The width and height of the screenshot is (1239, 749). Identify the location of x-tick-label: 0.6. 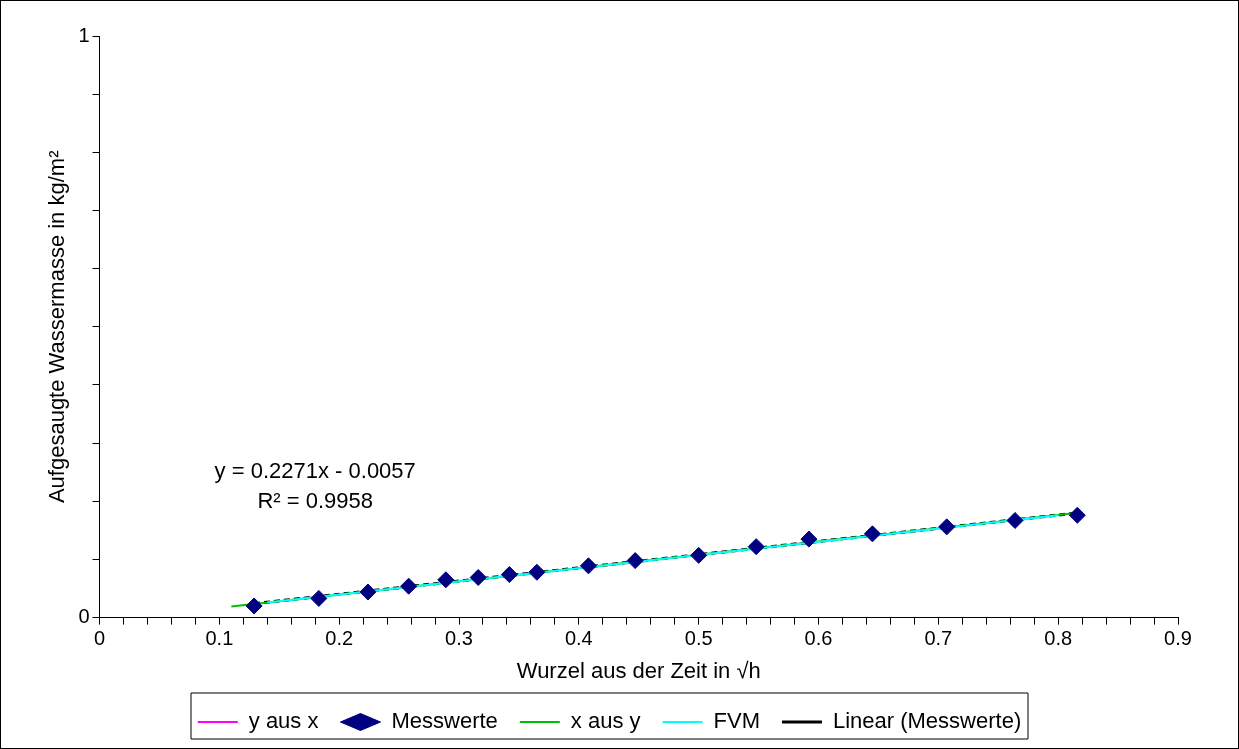
(818, 638).